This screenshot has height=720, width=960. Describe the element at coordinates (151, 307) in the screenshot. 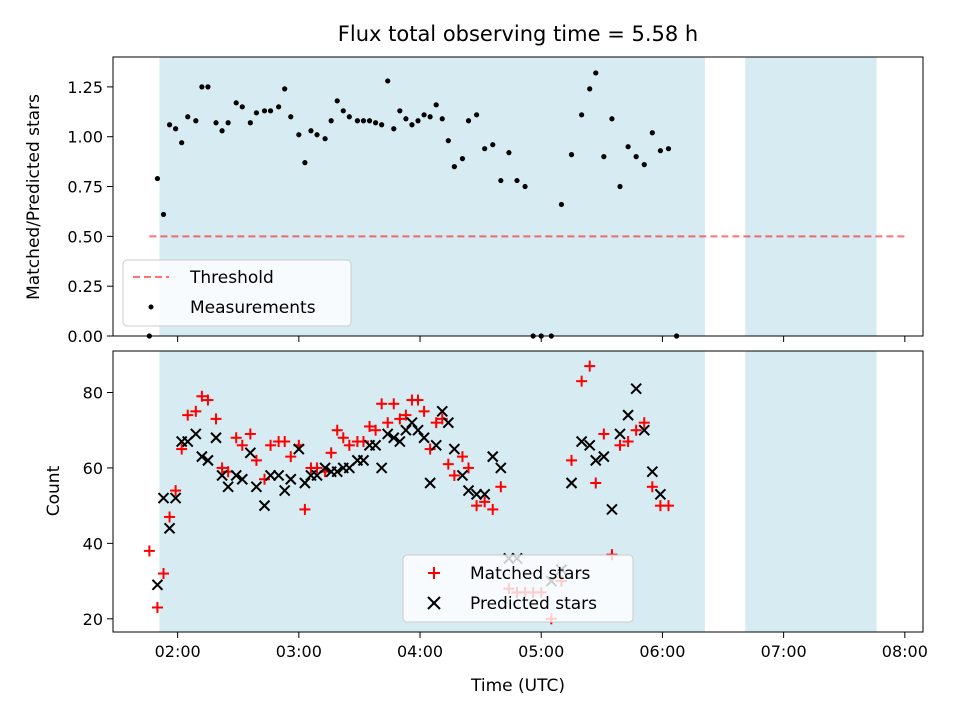

I see `measurements-legend-marker` at that location.